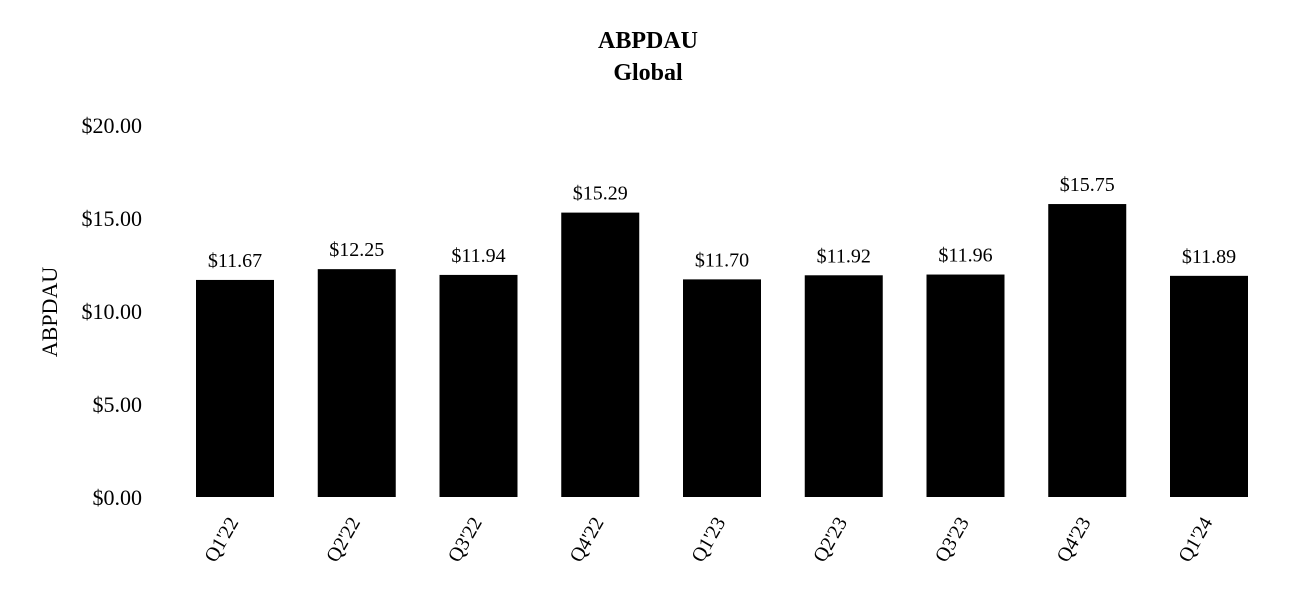 The width and height of the screenshot is (1300, 600). I want to click on data-label: $11.70, so click(722, 260).